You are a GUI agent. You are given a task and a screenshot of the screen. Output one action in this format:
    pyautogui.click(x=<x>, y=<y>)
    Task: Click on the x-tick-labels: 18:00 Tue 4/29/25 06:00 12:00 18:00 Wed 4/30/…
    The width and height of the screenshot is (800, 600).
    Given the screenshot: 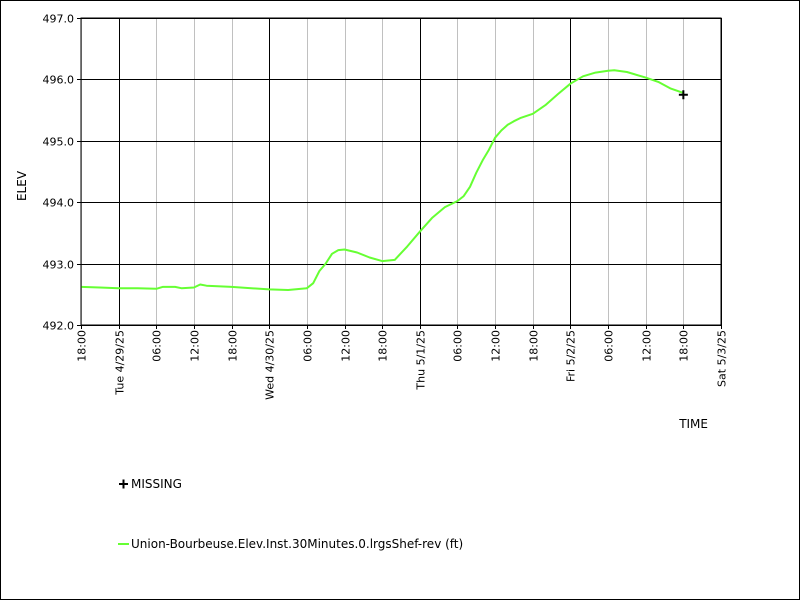 What is the action you would take?
    pyautogui.click(x=402, y=365)
    